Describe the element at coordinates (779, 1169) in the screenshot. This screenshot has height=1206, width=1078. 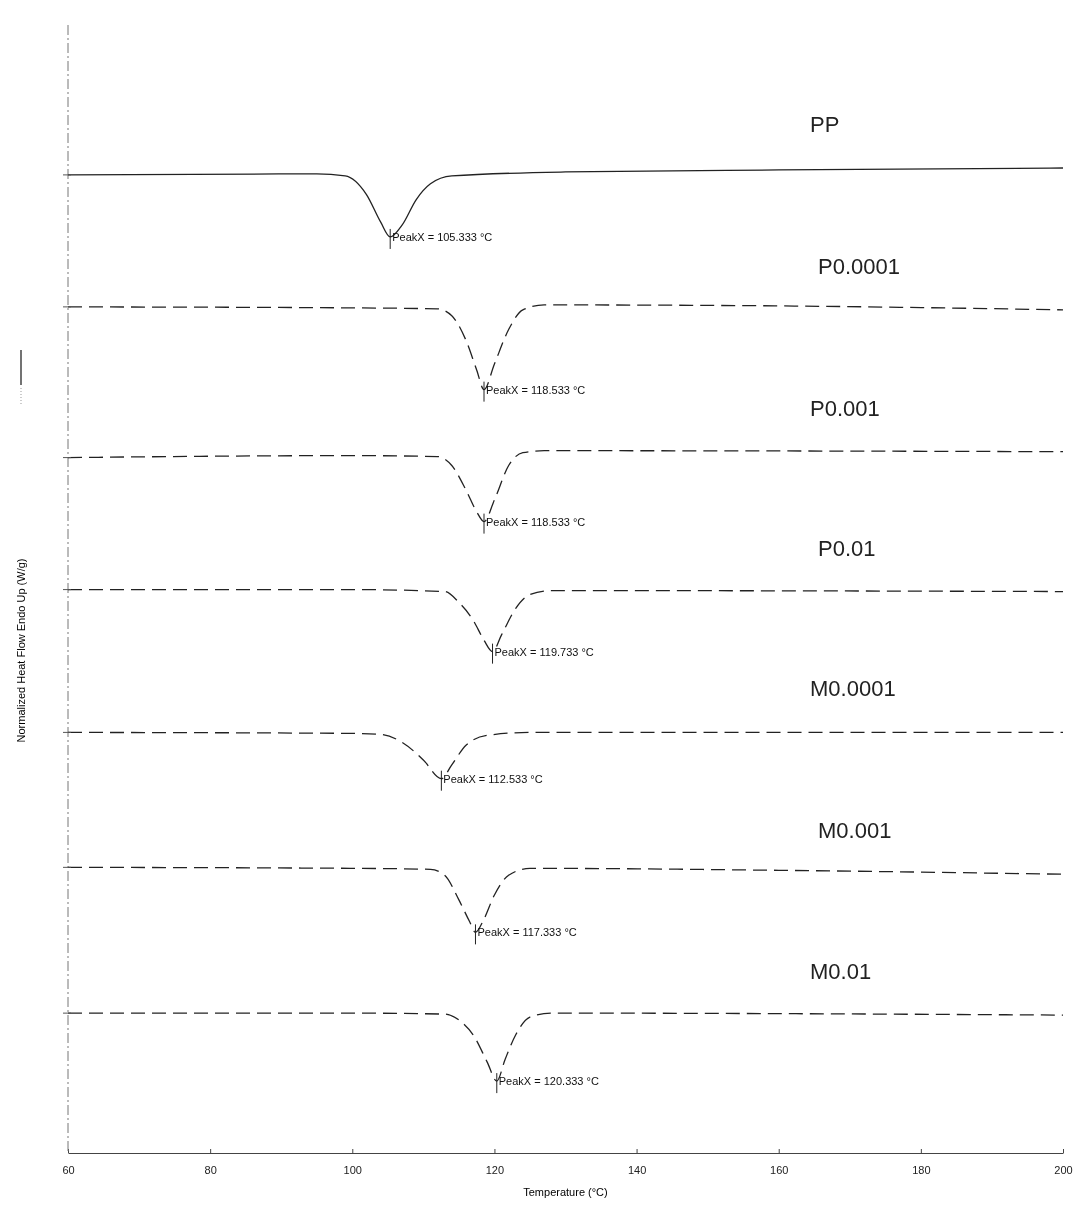
I see `x-tick-label: 160` at that location.